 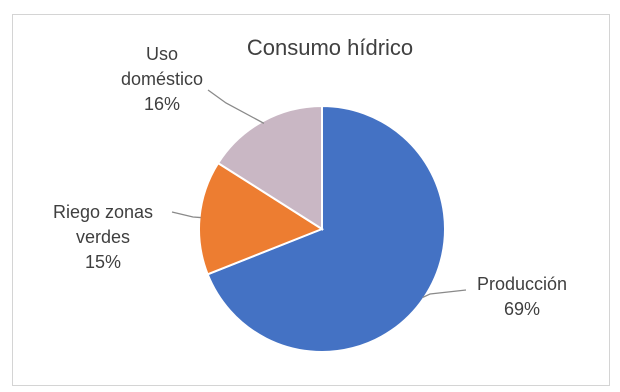 I want to click on data-label-3: Uso doméstico 16%, so click(x=162, y=79).